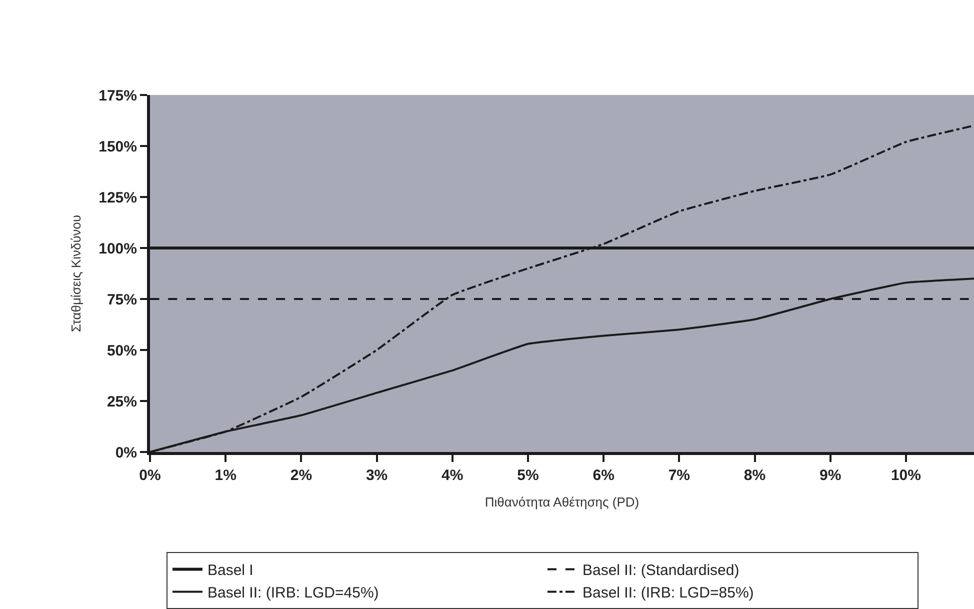 The height and width of the screenshot is (609, 974). Describe the element at coordinates (293, 593) in the screenshot. I see `legend-label: Basel II: (IRB: LGD=45%)` at that location.